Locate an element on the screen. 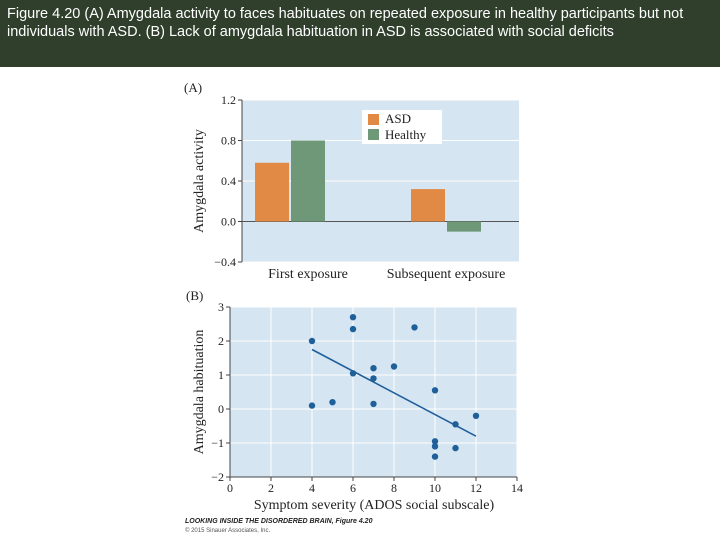 The height and width of the screenshot is (540, 720). legend-label-healthy: Healthy is located at coordinates (406, 134).